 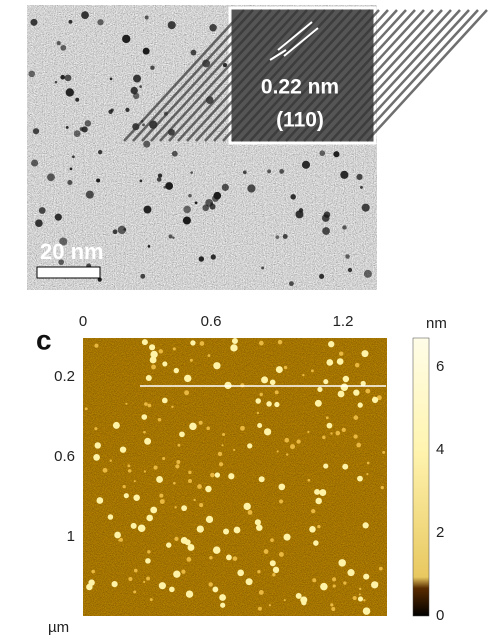 I want to click on y-unit: µm, so click(x=58, y=627).